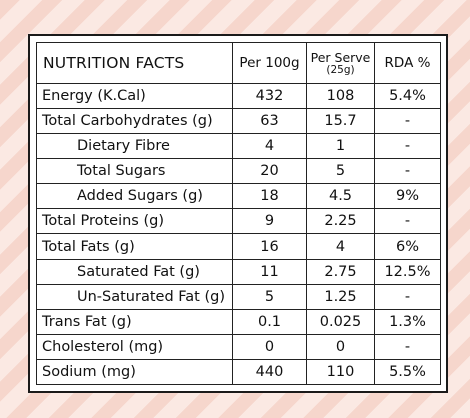 The height and width of the screenshot is (418, 470). I want to click on header-per-serve: Per Serve (25g), so click(340, 63).